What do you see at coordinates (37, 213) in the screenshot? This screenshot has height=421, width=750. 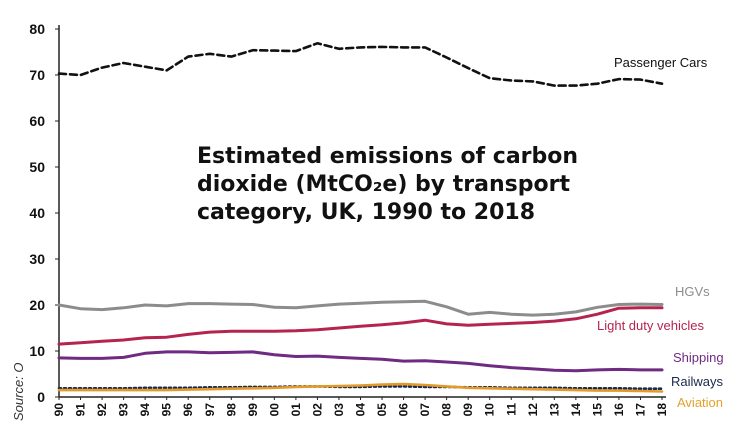 I see `y-tick-label: 40` at bounding box center [37, 213].